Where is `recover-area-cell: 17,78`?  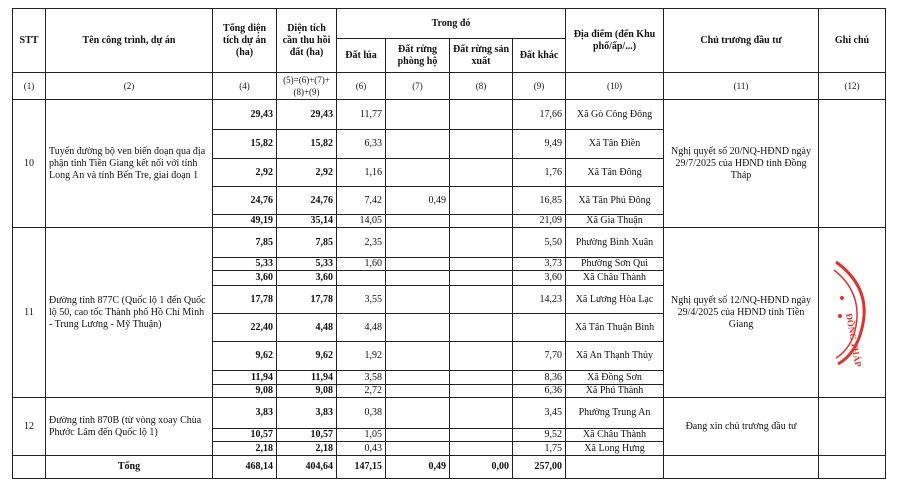 recover-area-cell: 17,78 is located at coordinates (306, 299).